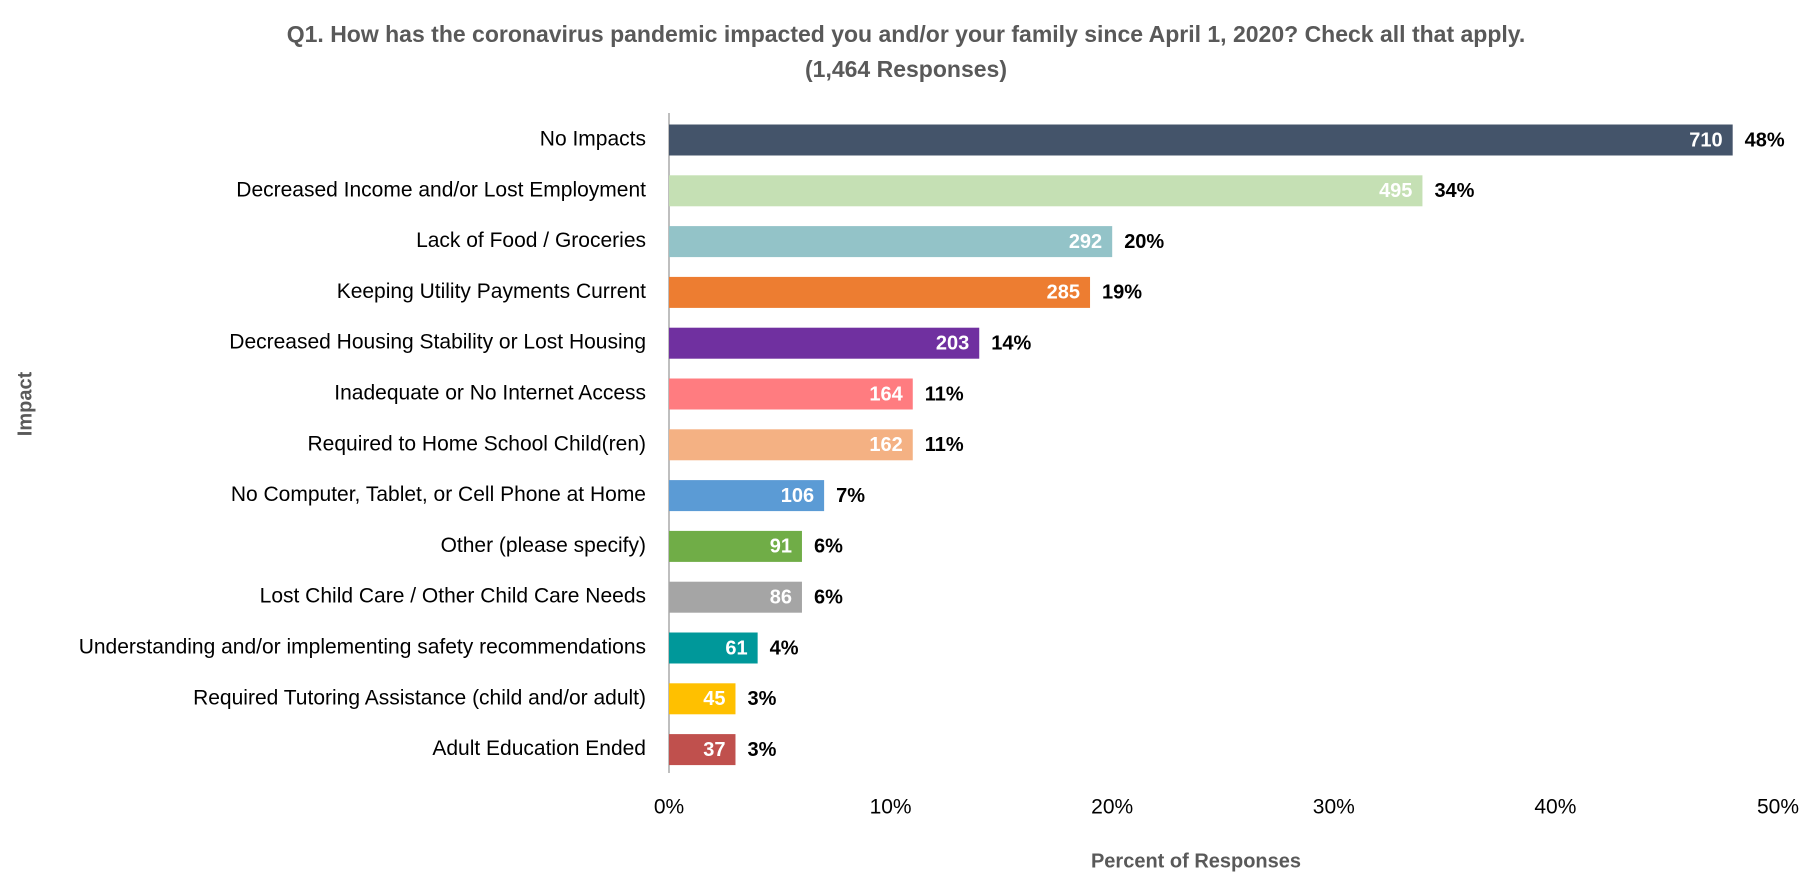 This screenshot has height=895, width=1810. Describe the element at coordinates (1085, 242) in the screenshot. I see `count-label: 292` at that location.